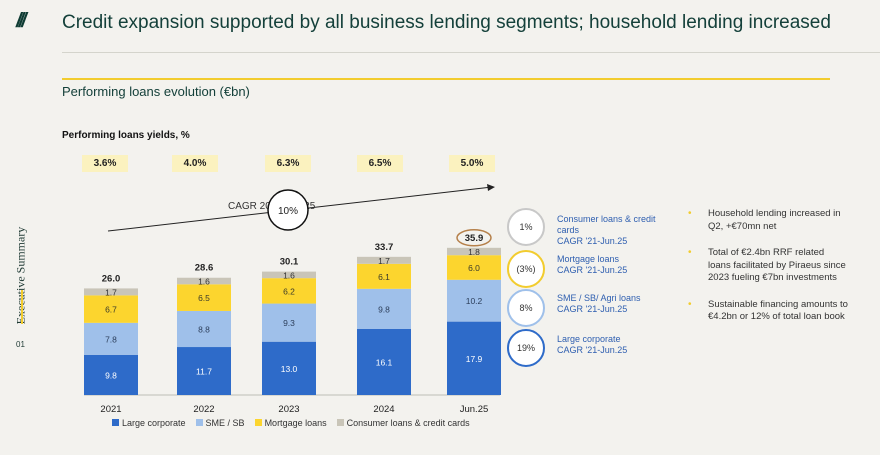 This screenshot has width=880, height=455. I want to click on bar-value-label: 6.1, so click(384, 277).